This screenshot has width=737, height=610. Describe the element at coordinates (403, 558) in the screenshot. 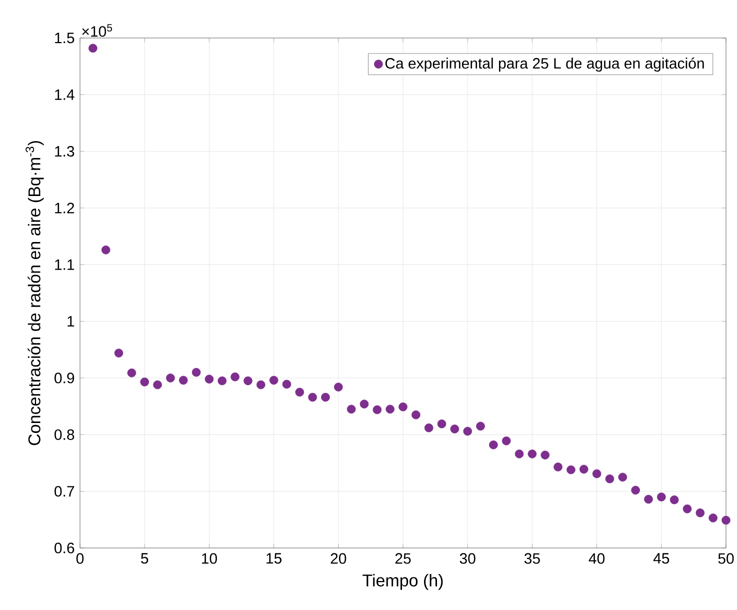

I see `x-tick-label: 25` at that location.